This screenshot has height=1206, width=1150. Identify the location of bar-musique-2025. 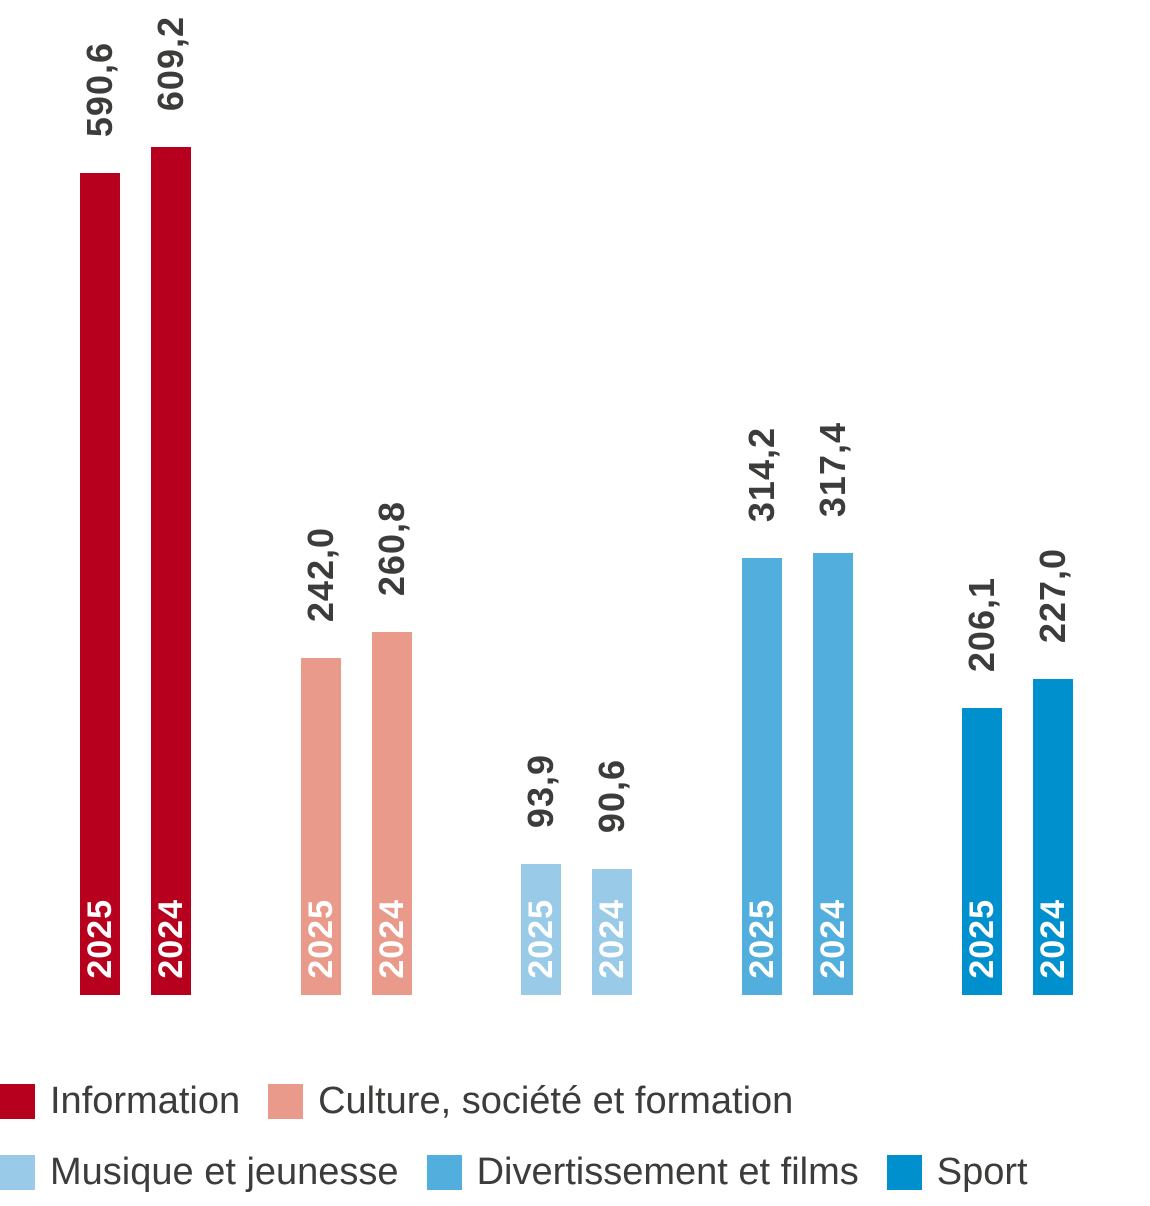
(541, 929).